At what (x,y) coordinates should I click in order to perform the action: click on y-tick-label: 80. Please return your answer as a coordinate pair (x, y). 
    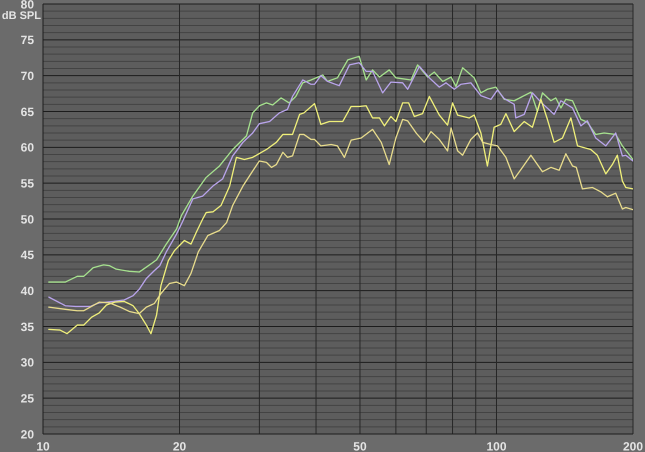
    Looking at the image, I should click on (27, 6).